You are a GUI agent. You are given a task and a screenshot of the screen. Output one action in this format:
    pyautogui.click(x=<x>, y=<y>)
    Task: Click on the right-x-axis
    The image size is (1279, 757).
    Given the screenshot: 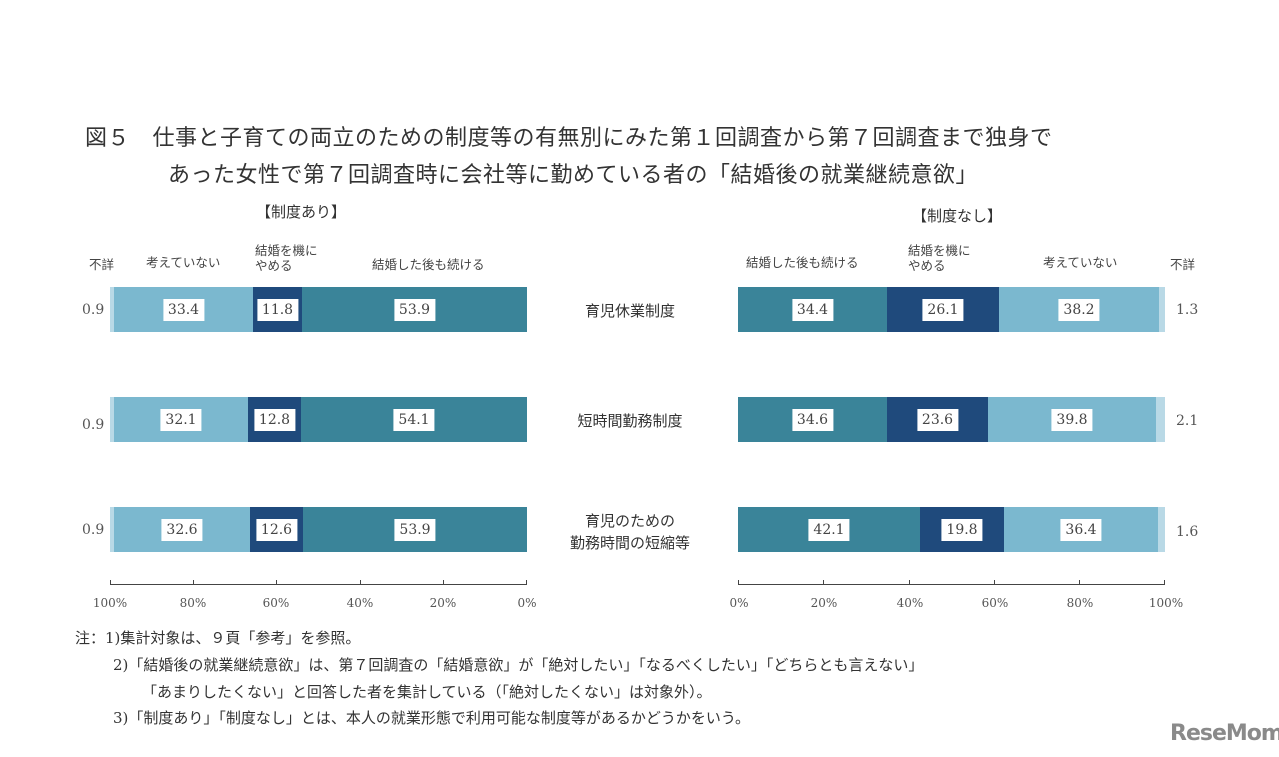 What is the action you would take?
    pyautogui.click(x=951, y=584)
    